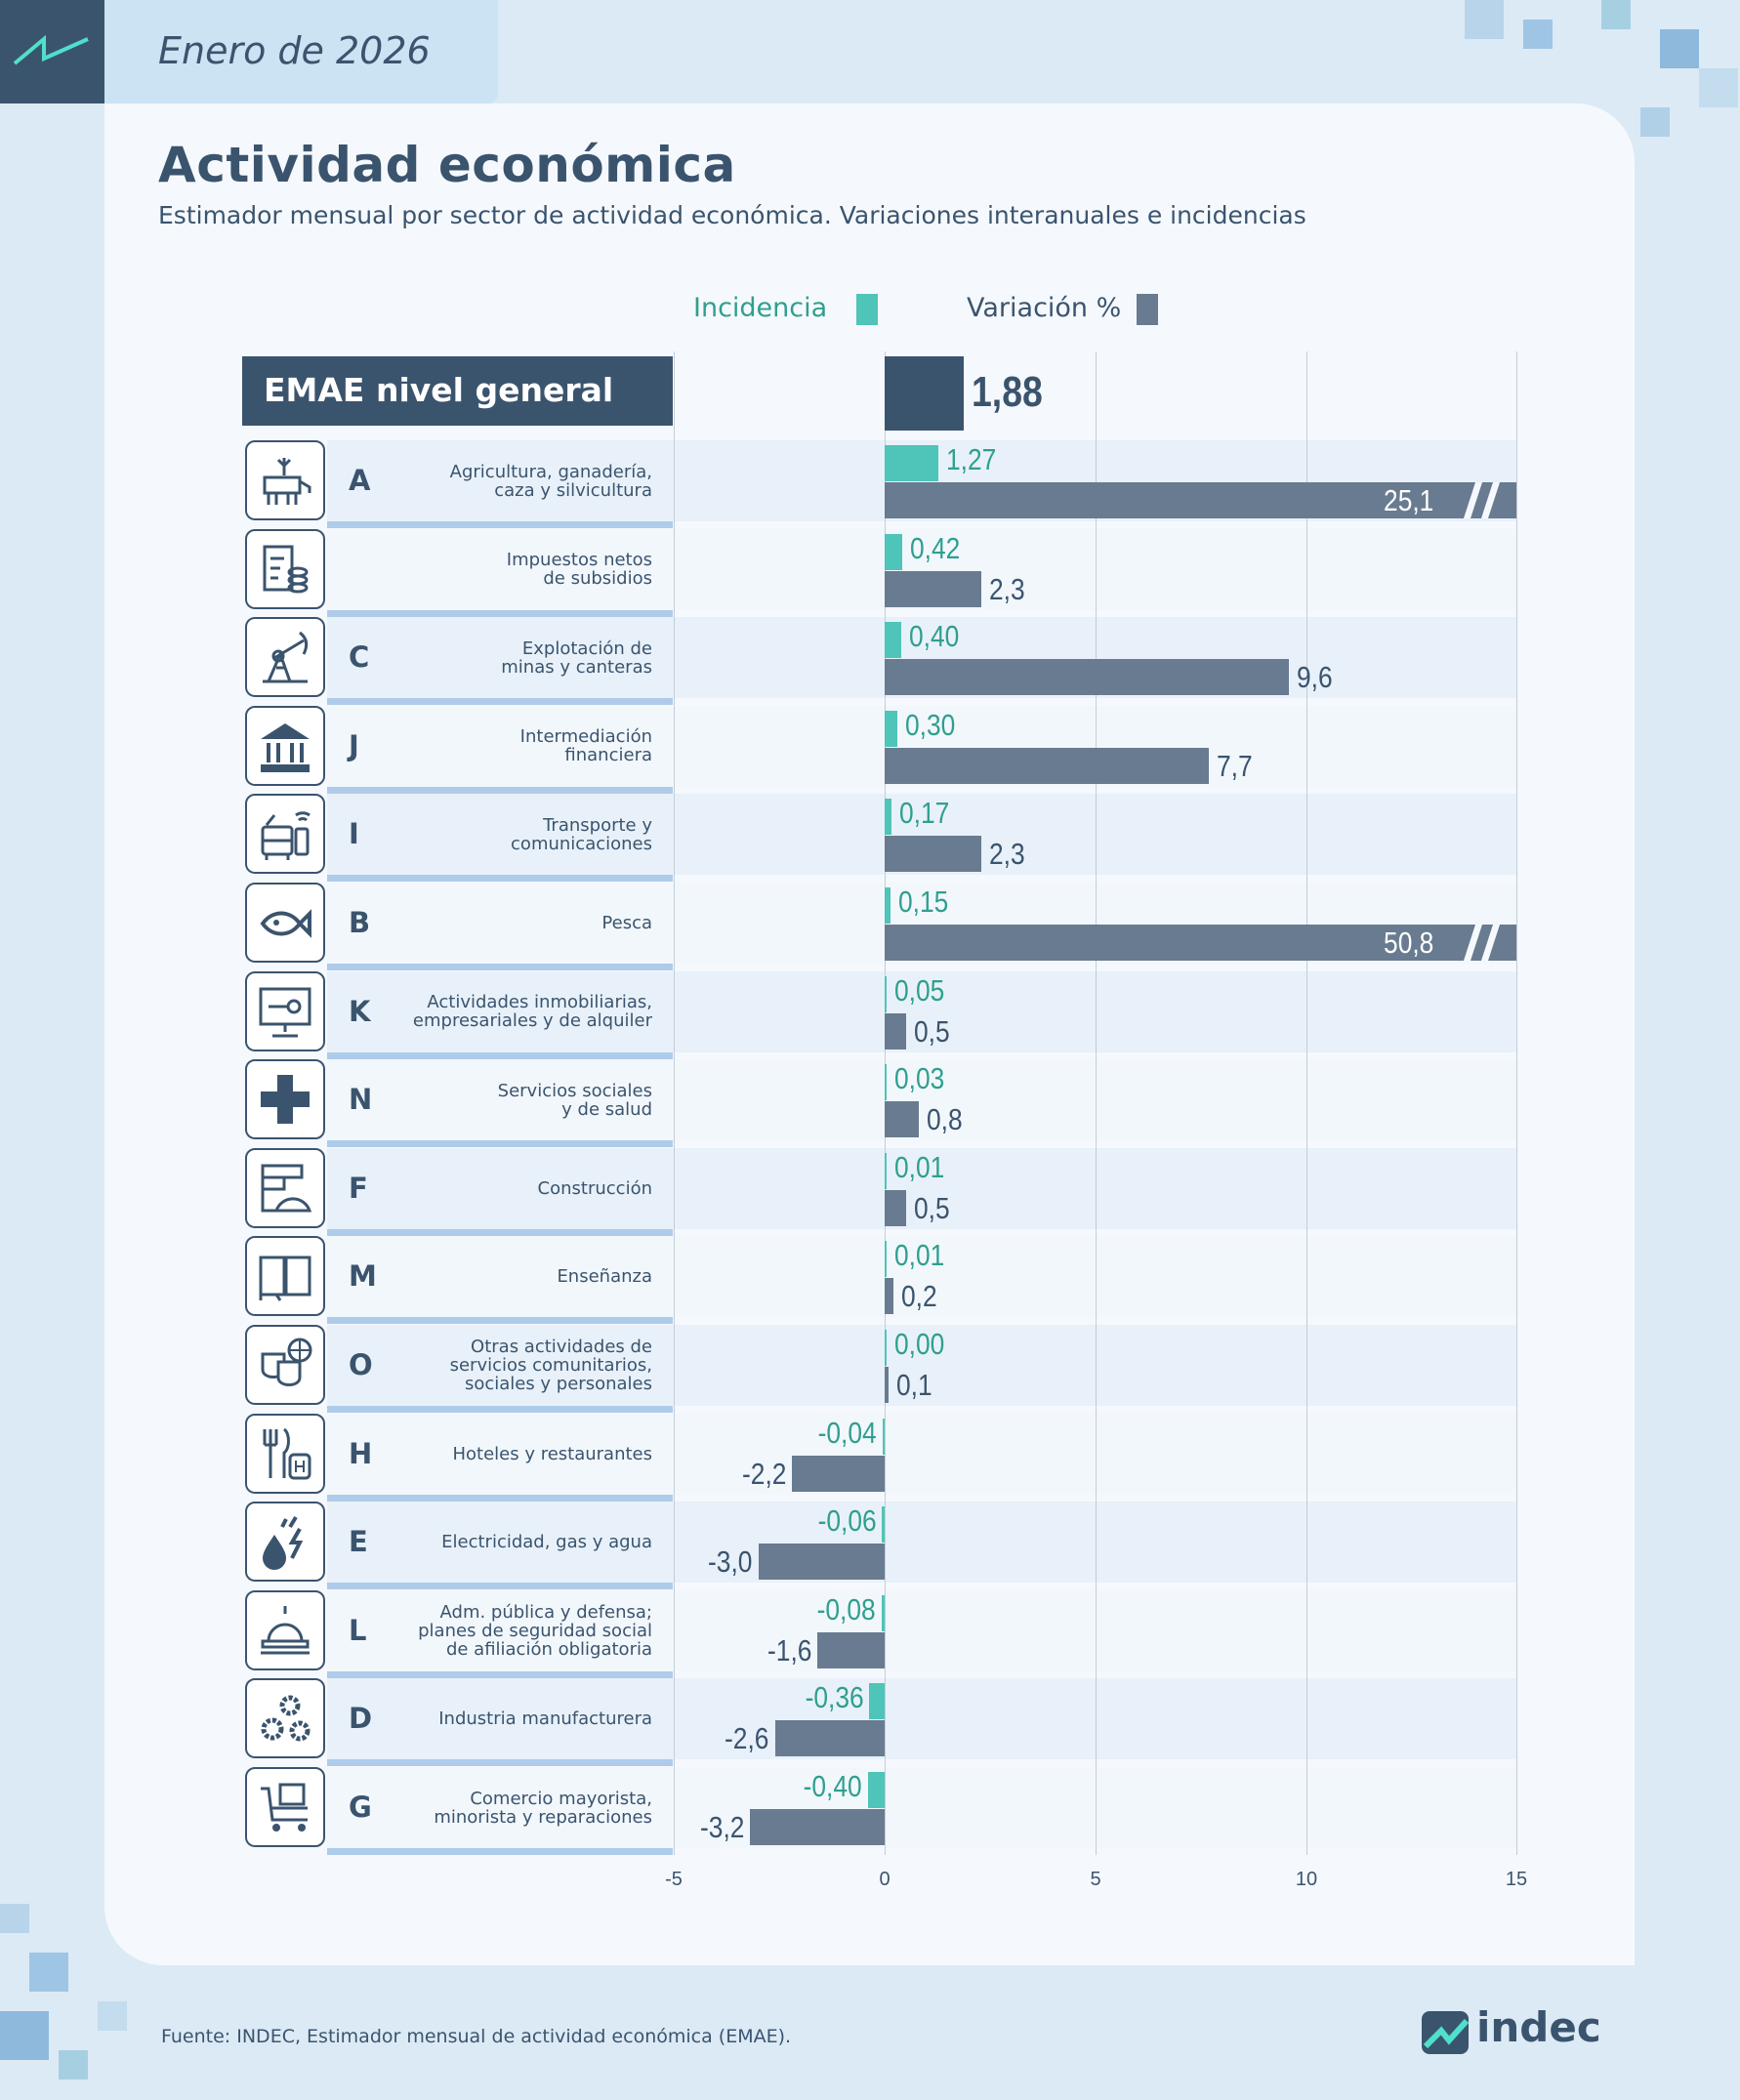  I want to click on variation-value: 0,5, so click(931, 1207).